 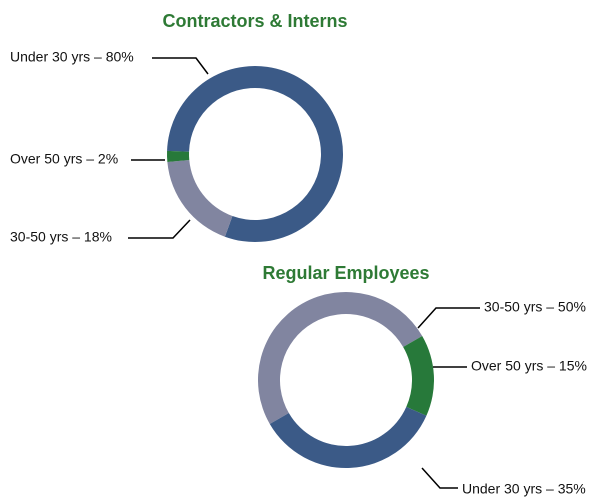 What do you see at coordinates (345, 273) in the screenshot?
I see `chart-title: Regular Employees` at bounding box center [345, 273].